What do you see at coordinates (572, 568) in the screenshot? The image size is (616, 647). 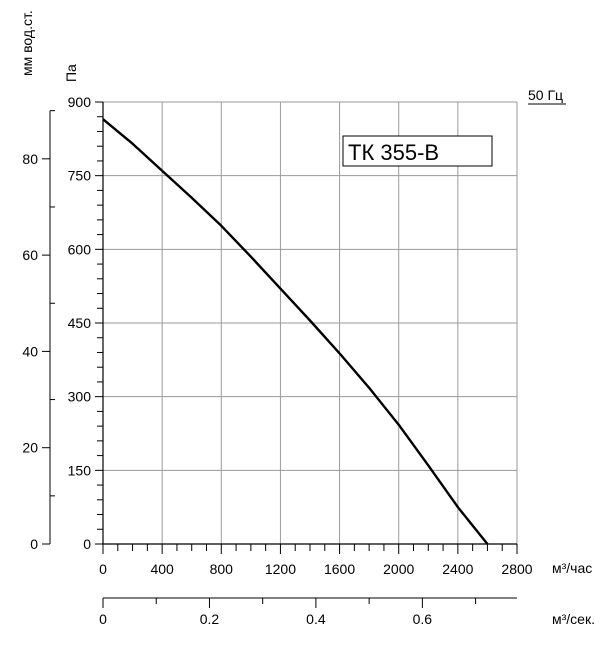 I see `x-unit-label: м³/час` at bounding box center [572, 568].